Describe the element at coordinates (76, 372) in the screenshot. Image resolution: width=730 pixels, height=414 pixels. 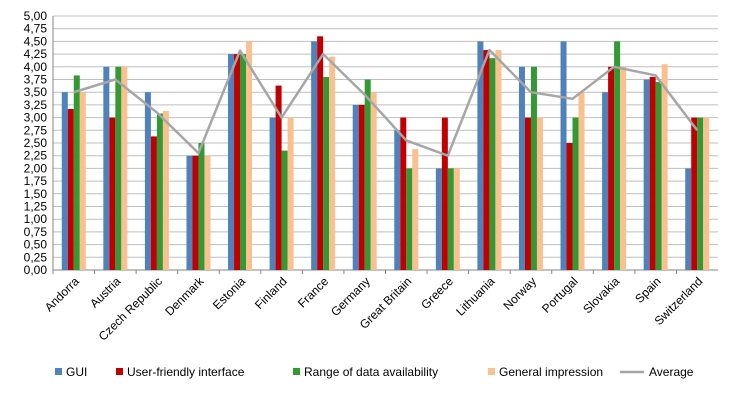
I see `legend-label: GUI` at that location.